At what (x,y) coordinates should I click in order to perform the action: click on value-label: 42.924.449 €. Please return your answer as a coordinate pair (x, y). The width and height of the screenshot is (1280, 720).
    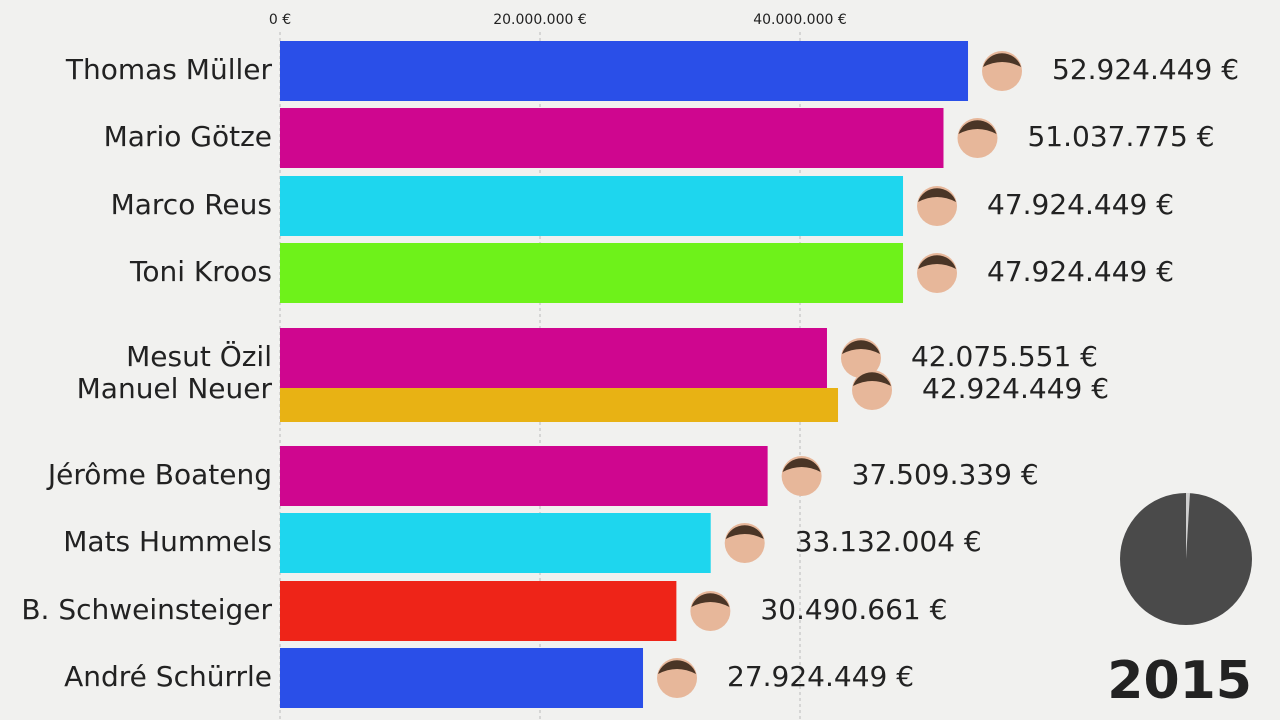
    Looking at the image, I should click on (1015, 388).